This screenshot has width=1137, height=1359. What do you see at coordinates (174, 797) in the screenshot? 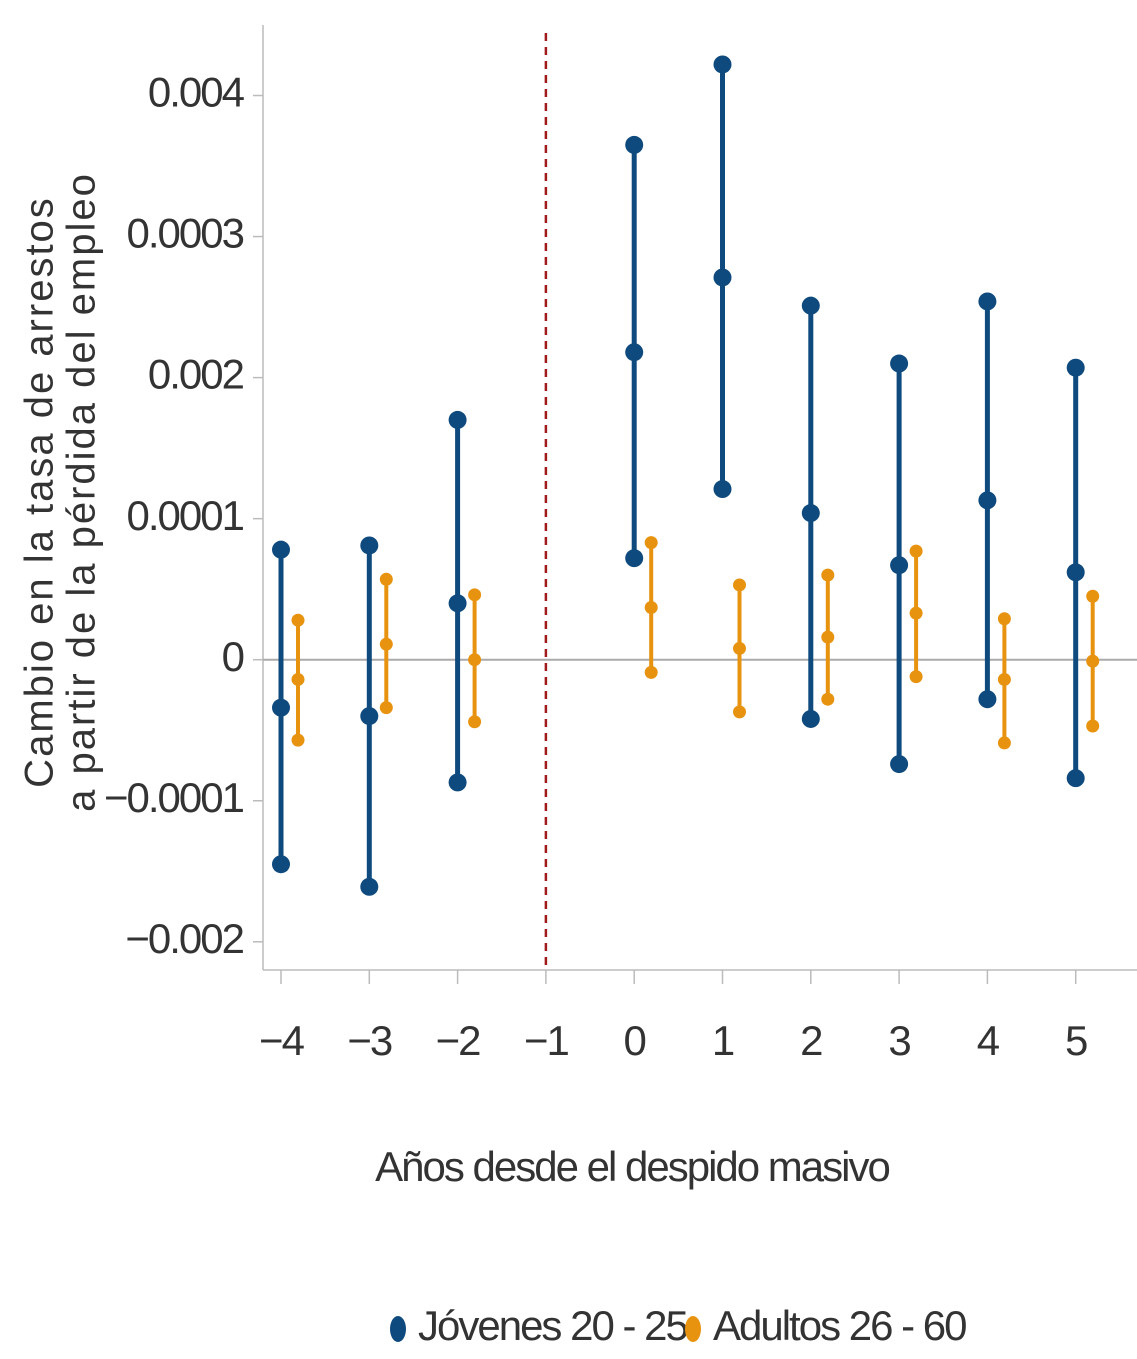
I see `y-tick-label: −0.0001` at bounding box center [174, 797].